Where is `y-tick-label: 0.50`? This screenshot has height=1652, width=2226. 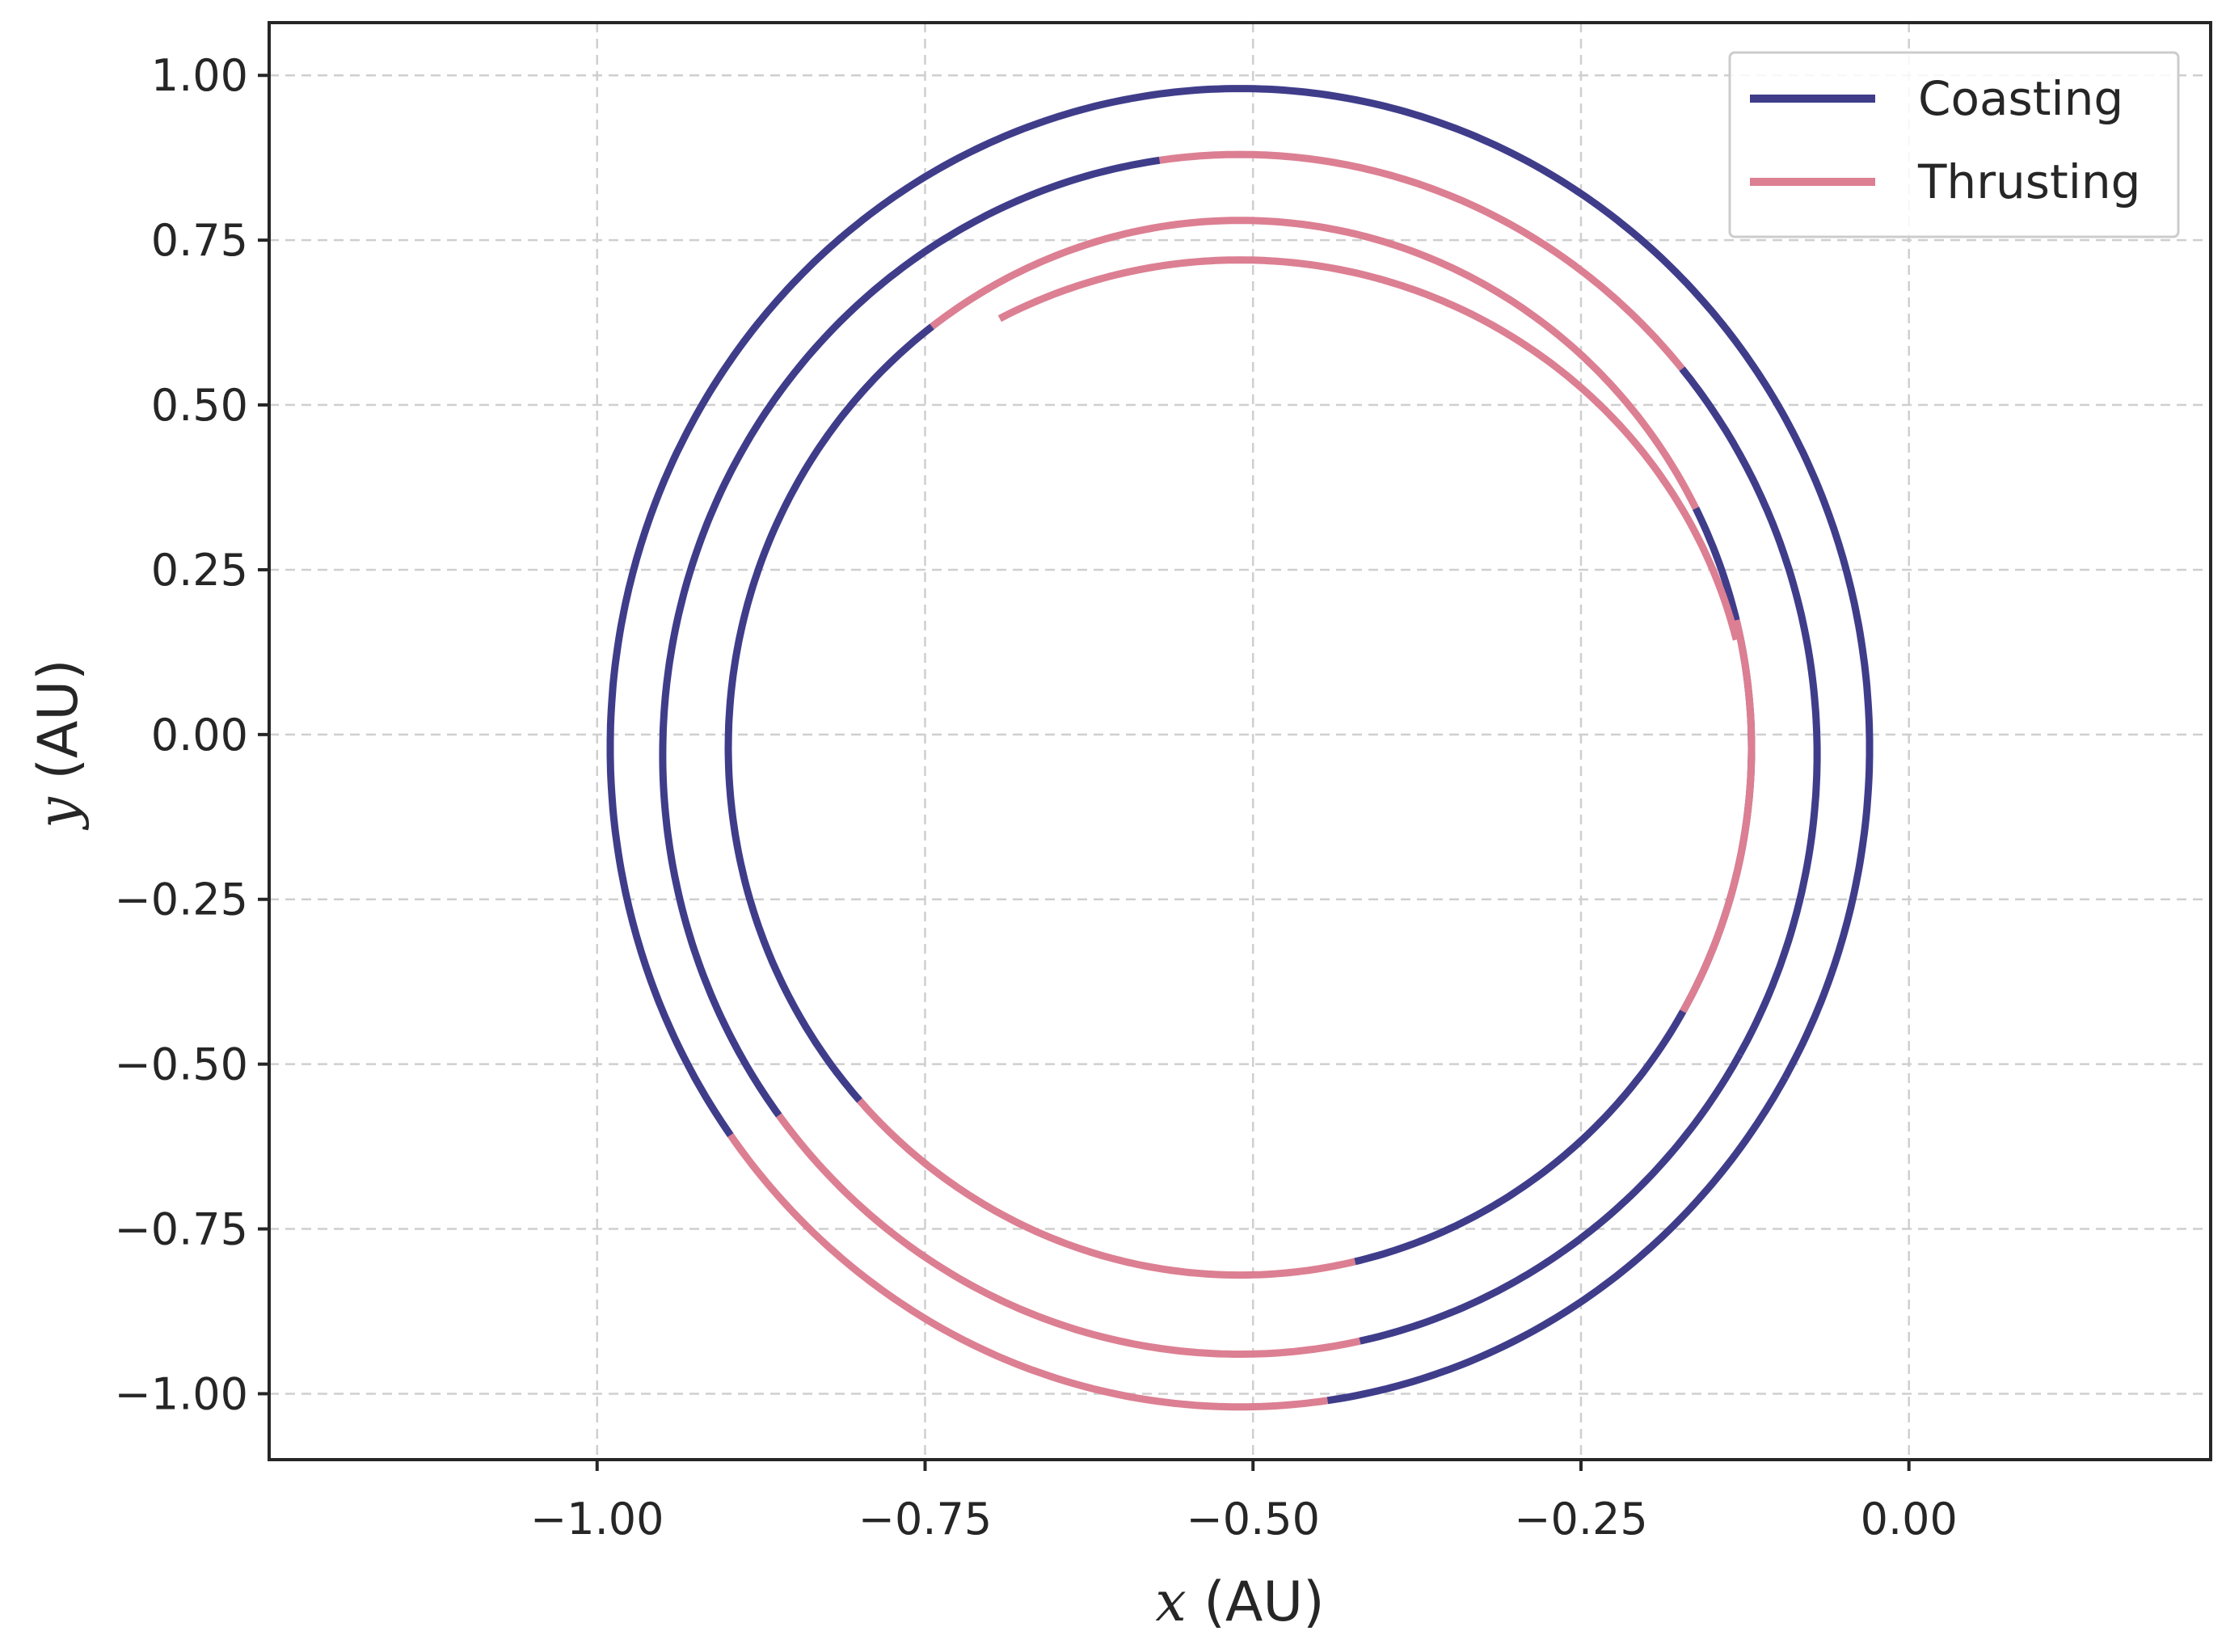 y-tick-label: 0.50 is located at coordinates (199, 405).